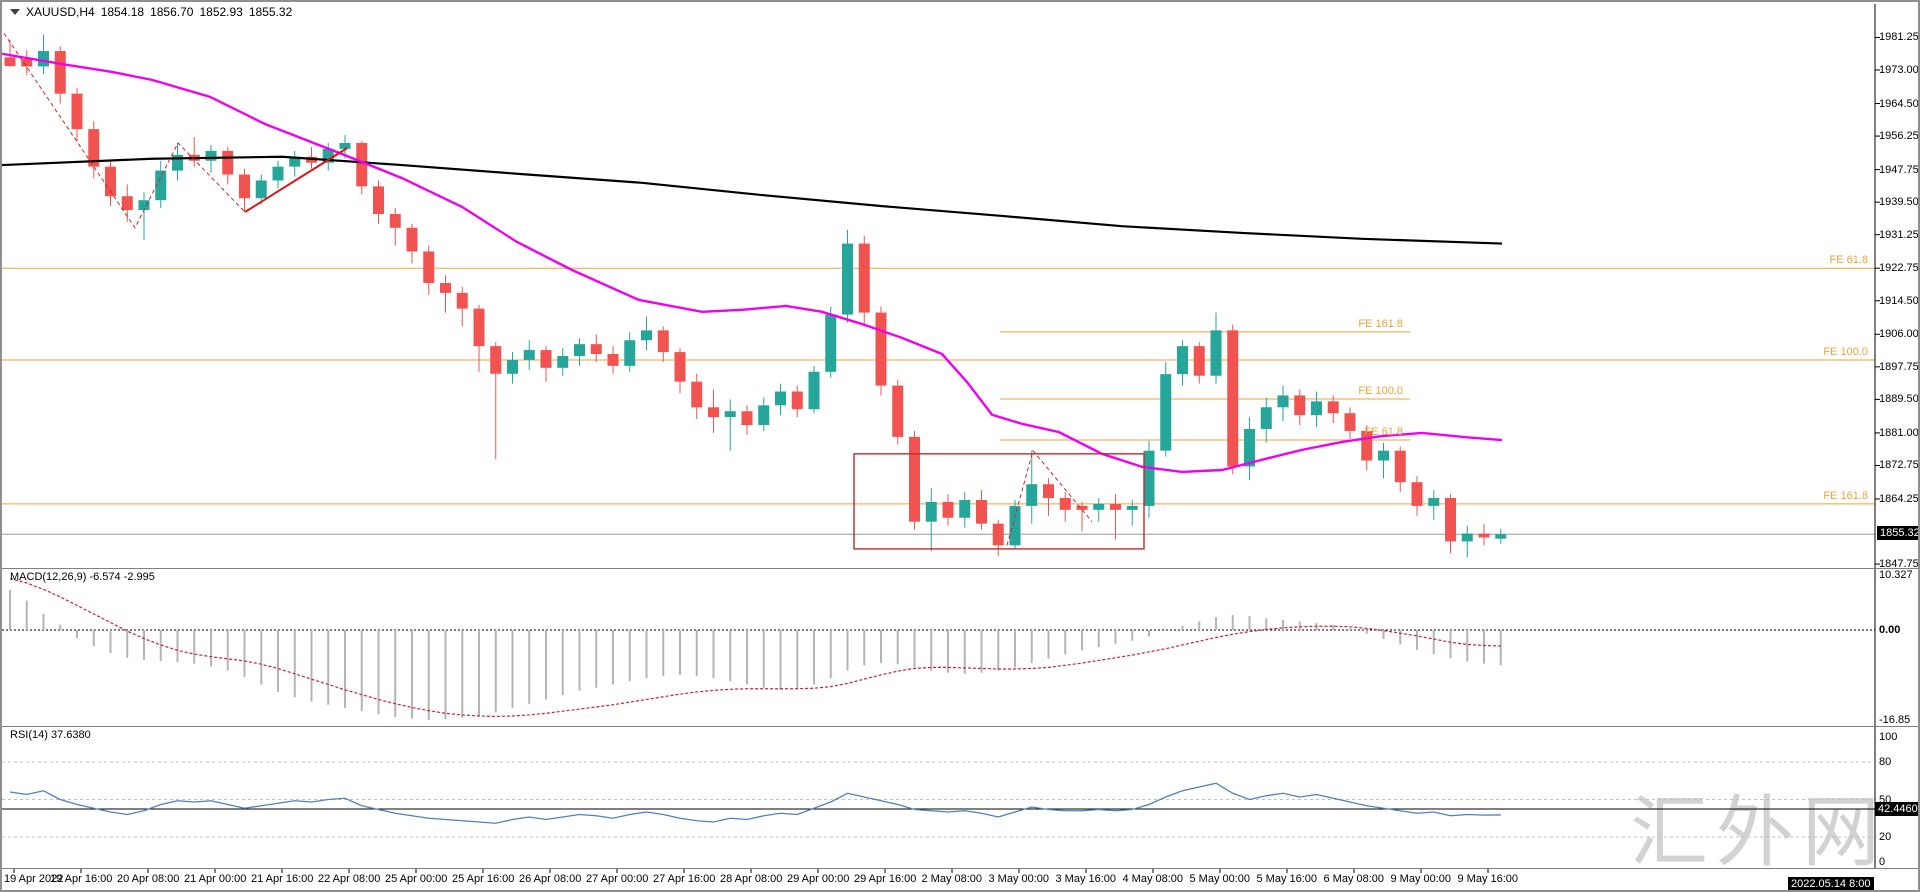 This screenshot has width=1920, height=892. I want to click on price-axis-tick-label: 1889.50, so click(1899, 399).